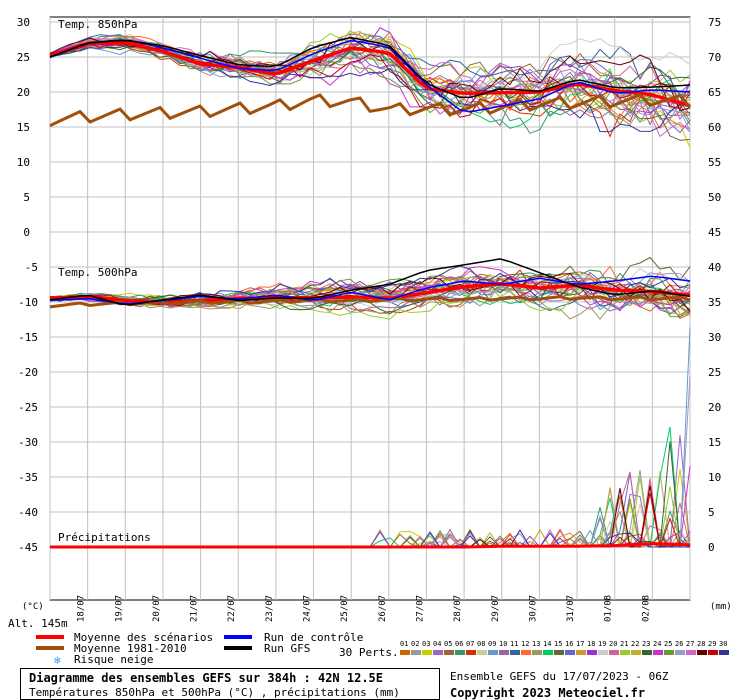 This screenshot has height=700, width=740. What do you see at coordinates (404, 644) in the screenshot?
I see `pert-number: 01` at bounding box center [404, 644].